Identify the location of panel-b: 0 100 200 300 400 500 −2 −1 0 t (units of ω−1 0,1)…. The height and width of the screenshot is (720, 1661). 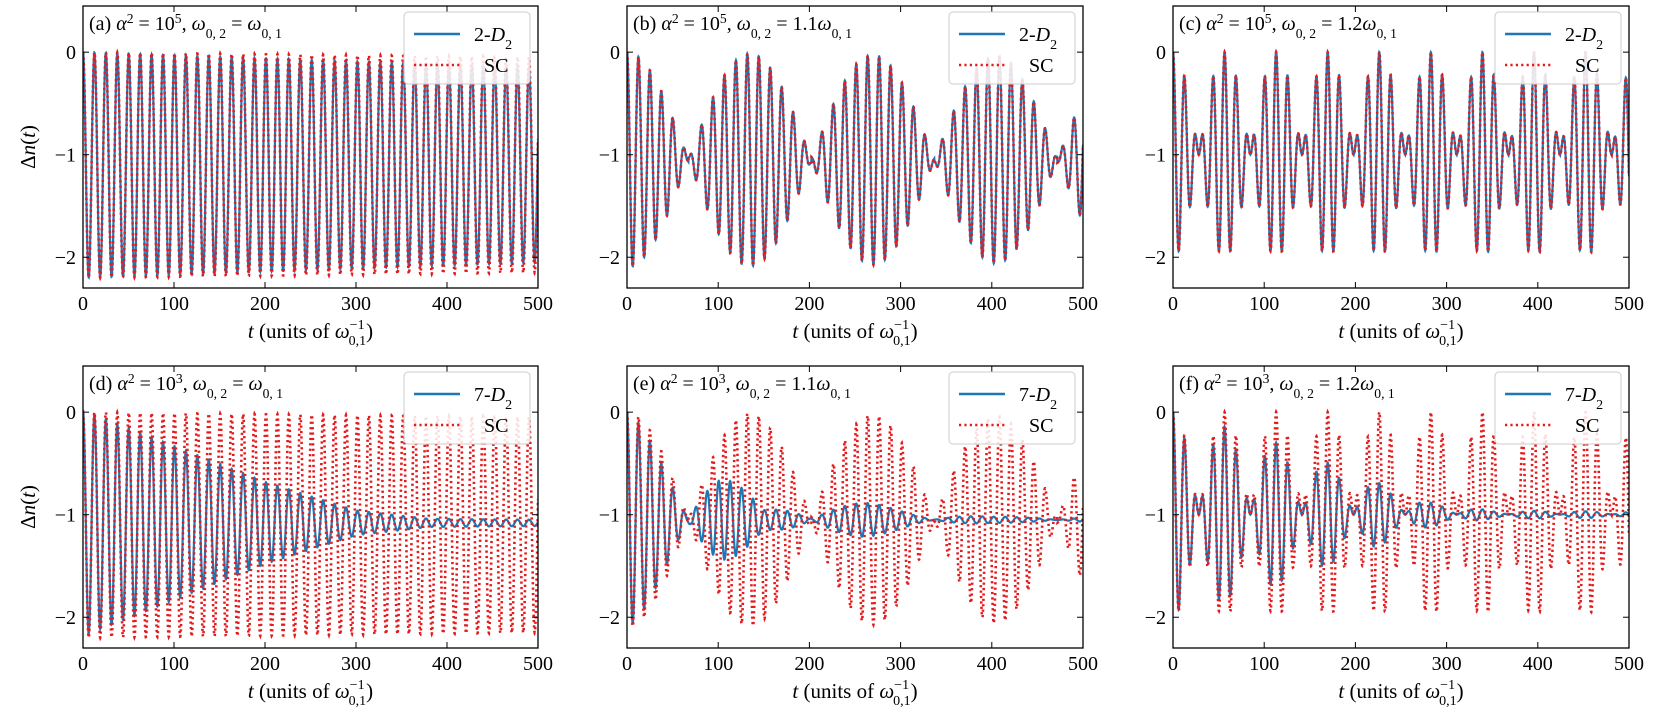
(848, 177).